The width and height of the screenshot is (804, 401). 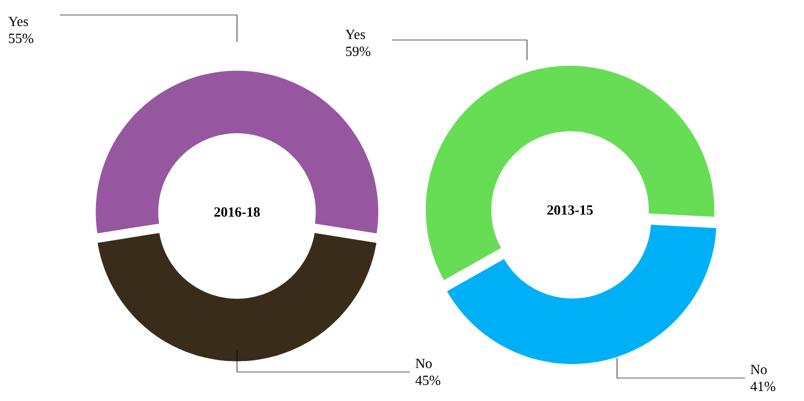 What do you see at coordinates (237, 212) in the screenshot?
I see `text: 2016-18` at bounding box center [237, 212].